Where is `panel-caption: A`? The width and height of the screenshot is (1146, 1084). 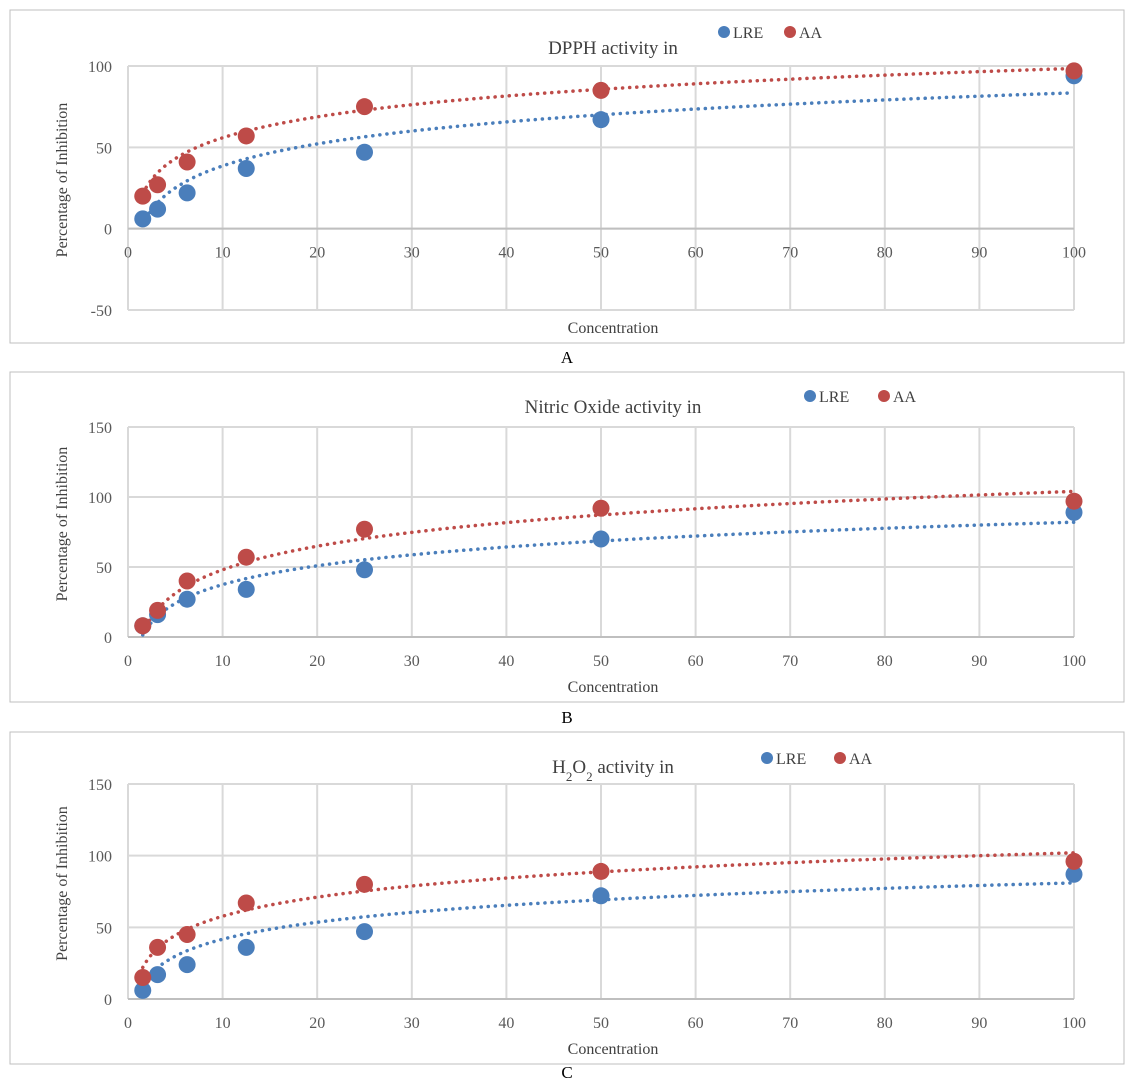 panel-caption: A is located at coordinates (567, 357).